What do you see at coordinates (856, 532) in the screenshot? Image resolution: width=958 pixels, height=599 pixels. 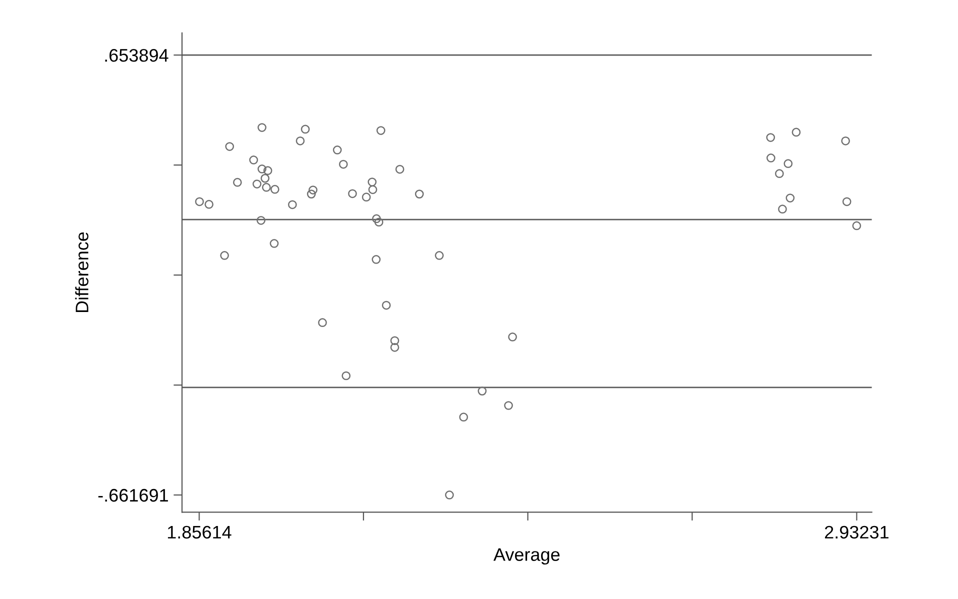 I see `x-tick-label: 2.93231` at bounding box center [856, 532].